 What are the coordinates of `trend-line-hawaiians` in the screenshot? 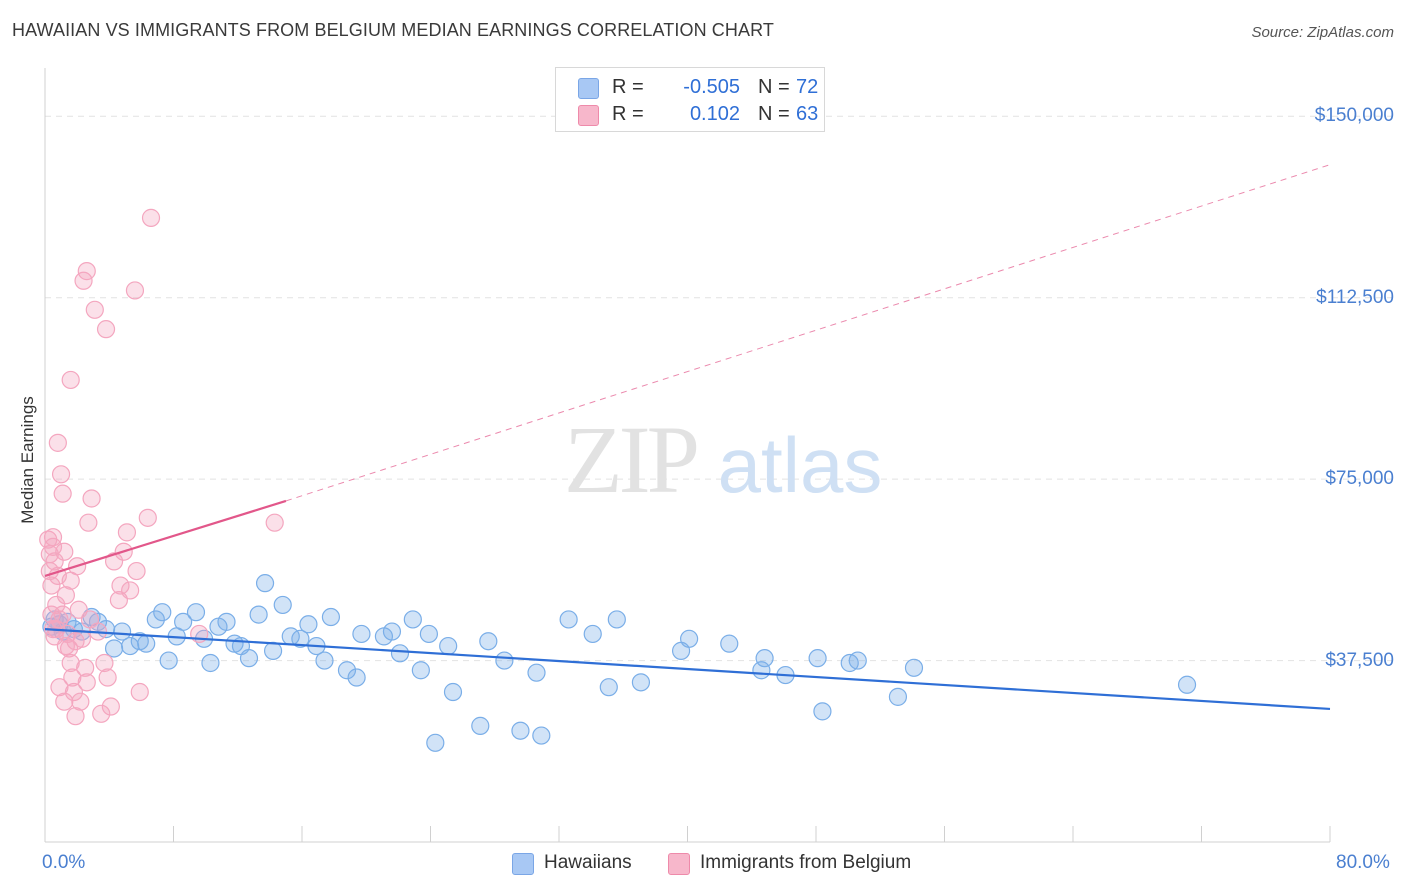 It's located at (687, 669).